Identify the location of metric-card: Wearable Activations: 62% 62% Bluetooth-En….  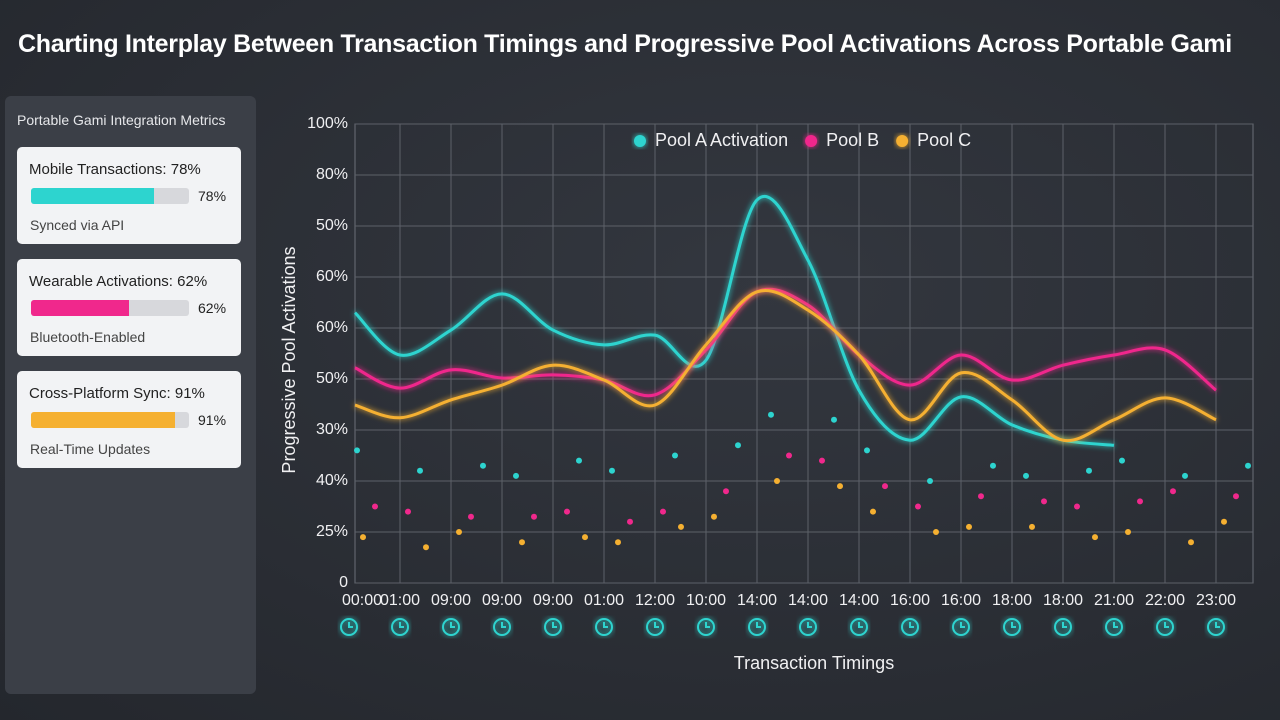
(129, 307).